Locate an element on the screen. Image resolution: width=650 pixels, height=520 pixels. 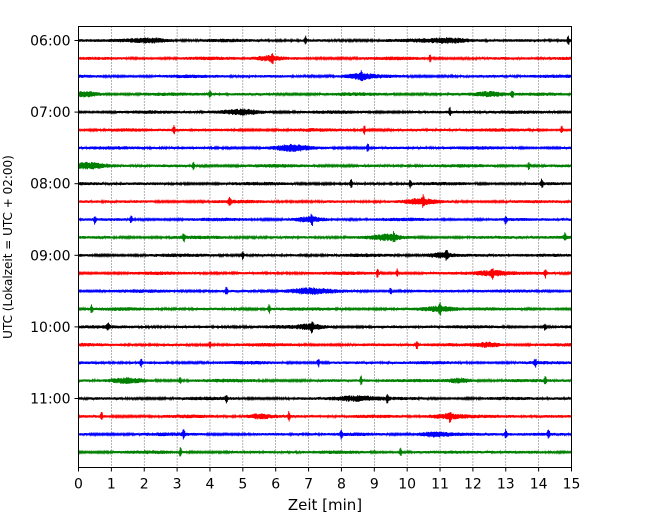
y-tick-label: 10:00 is located at coordinates (50, 328).